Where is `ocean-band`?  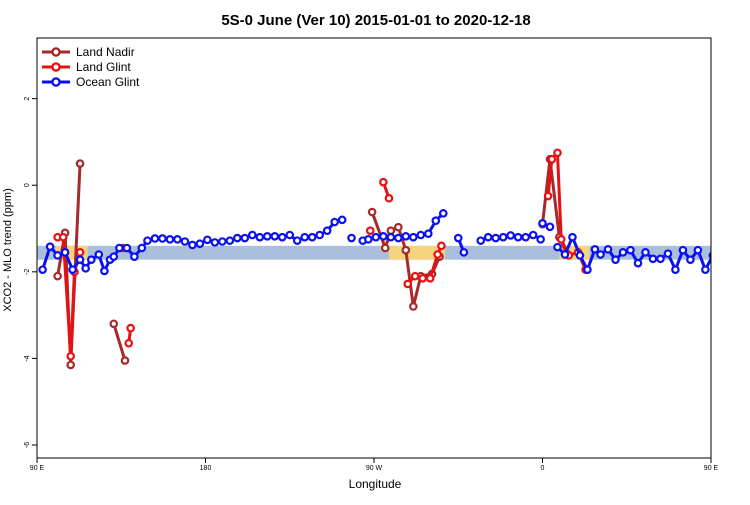
ocean-band is located at coordinates (374, 252).